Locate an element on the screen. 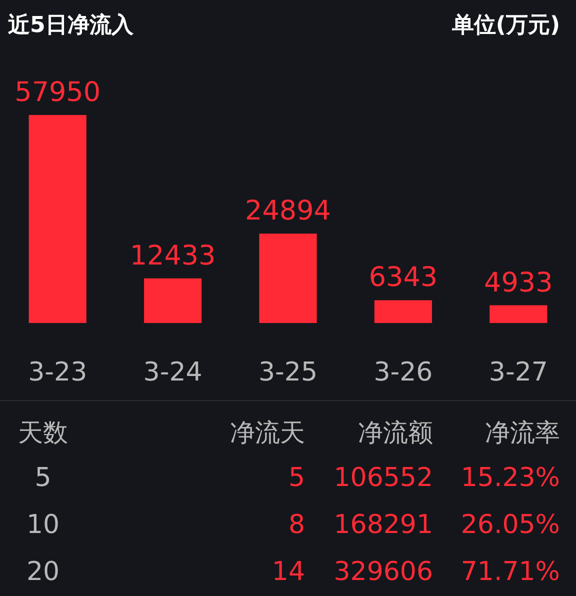  x-tick-label: 3-25 is located at coordinates (288, 373).